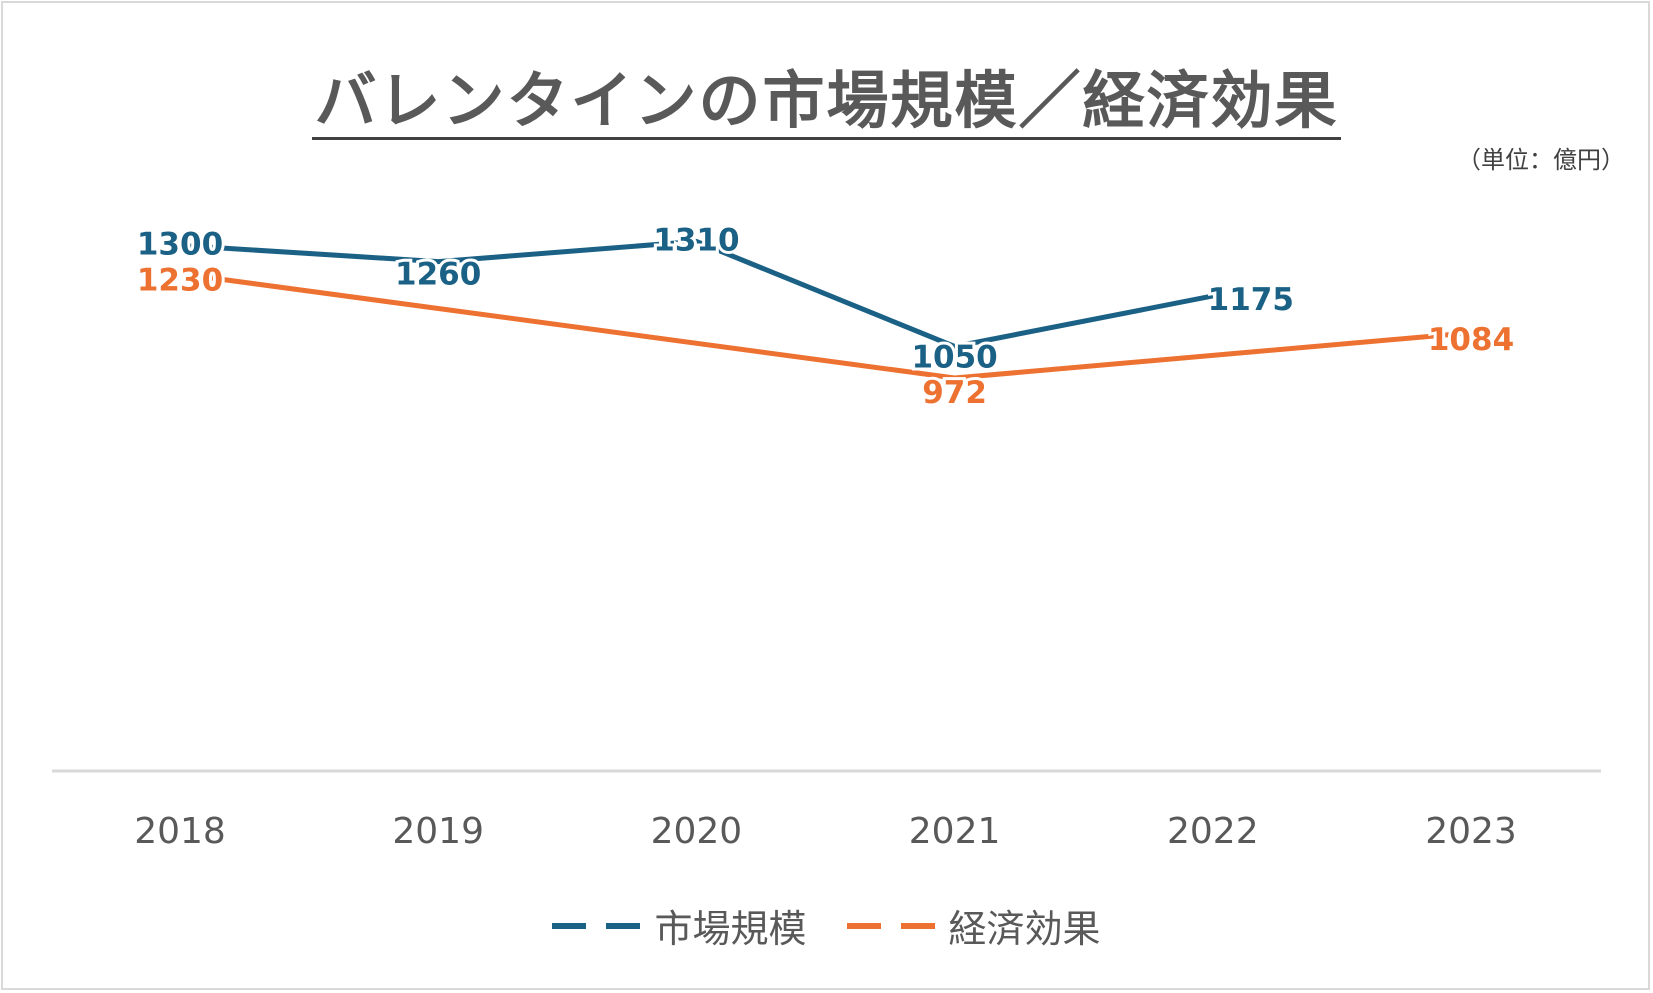  What do you see at coordinates (1024, 929) in the screenshot?
I see `legend-label: 経済効果` at bounding box center [1024, 929].